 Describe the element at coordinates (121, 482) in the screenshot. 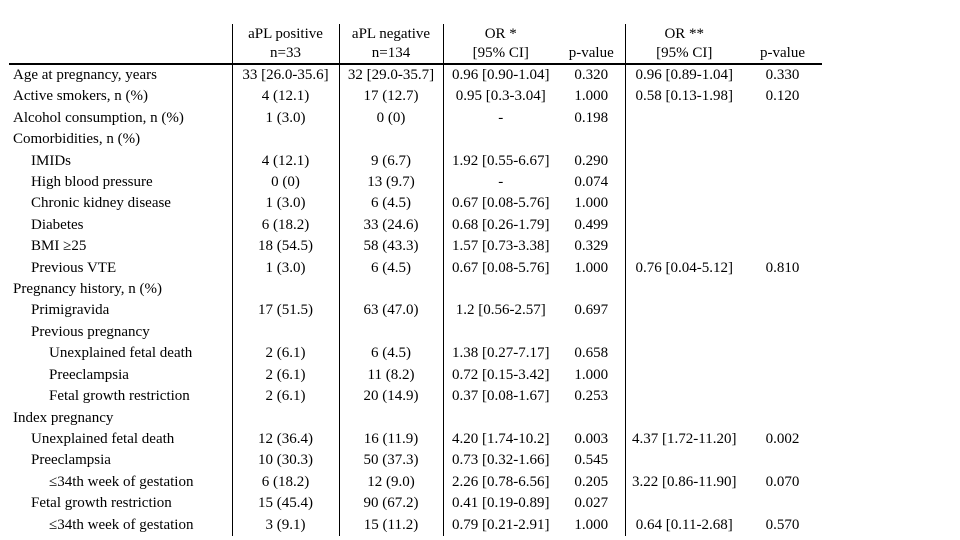

I see `row-label: ≤34th week of gestation` at that location.